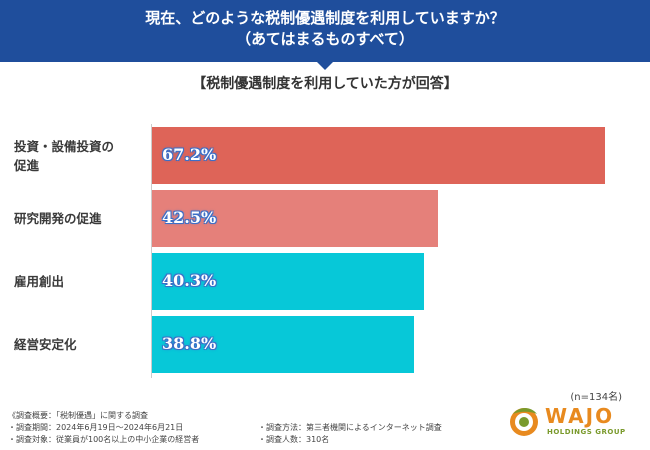 This screenshot has height=450, width=650. I want to click on chart-header: 現在、どのような税制優遇制度を利用していますか？ （あてはまるものすべて）, so click(325, 31).